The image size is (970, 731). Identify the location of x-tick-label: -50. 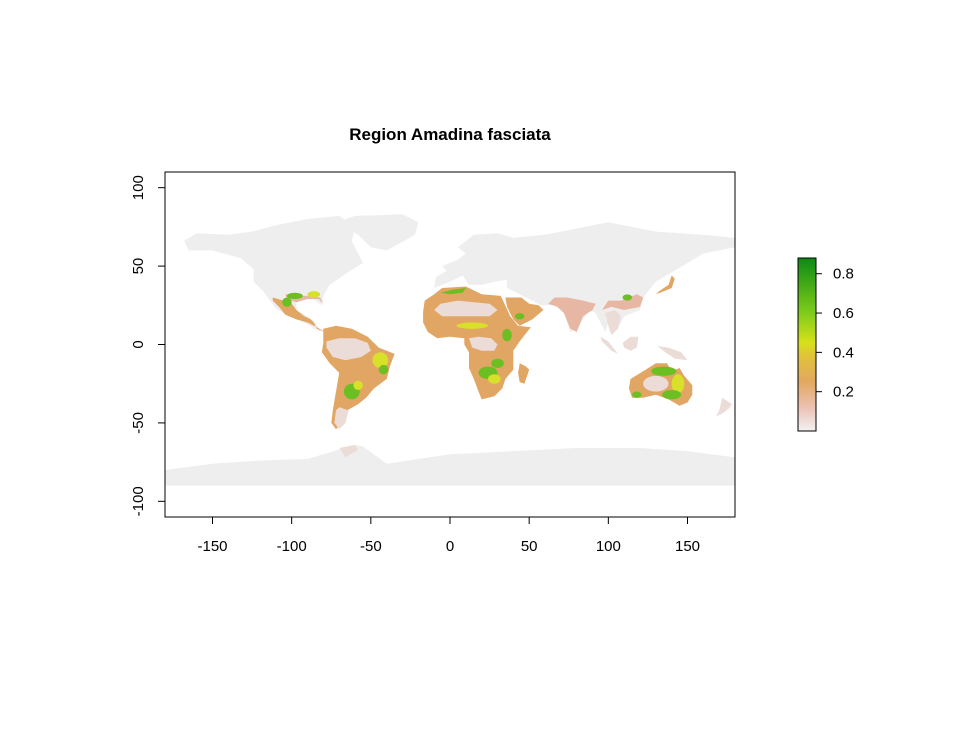
(371, 546).